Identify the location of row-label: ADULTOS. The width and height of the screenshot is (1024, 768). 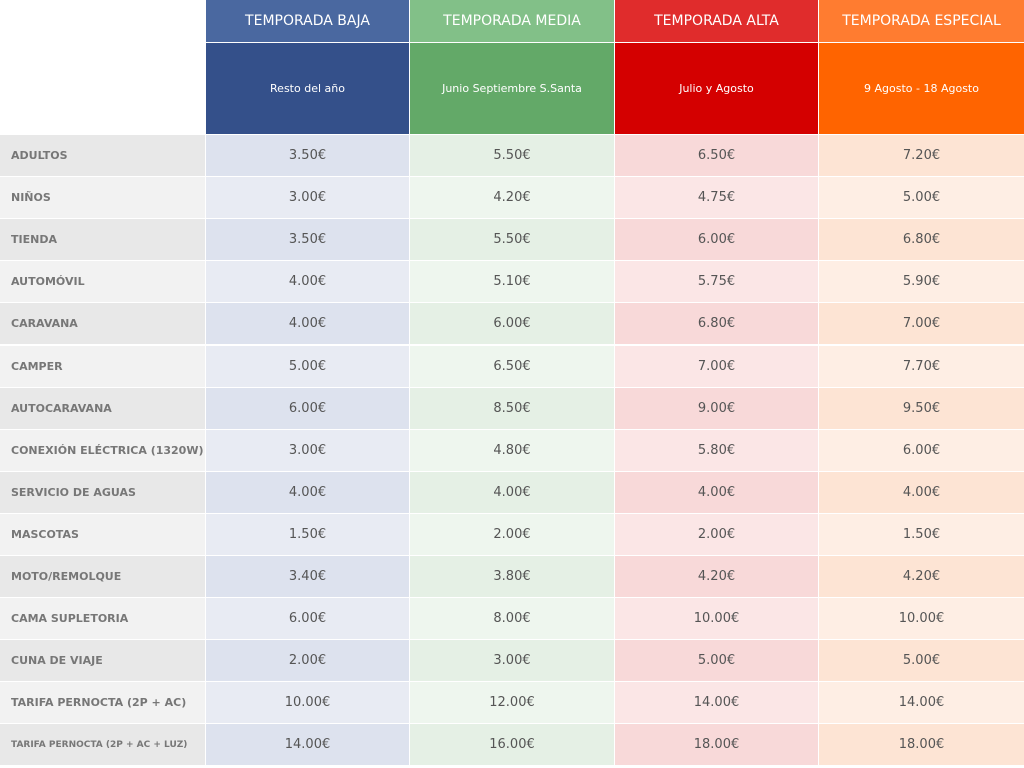
(102, 155).